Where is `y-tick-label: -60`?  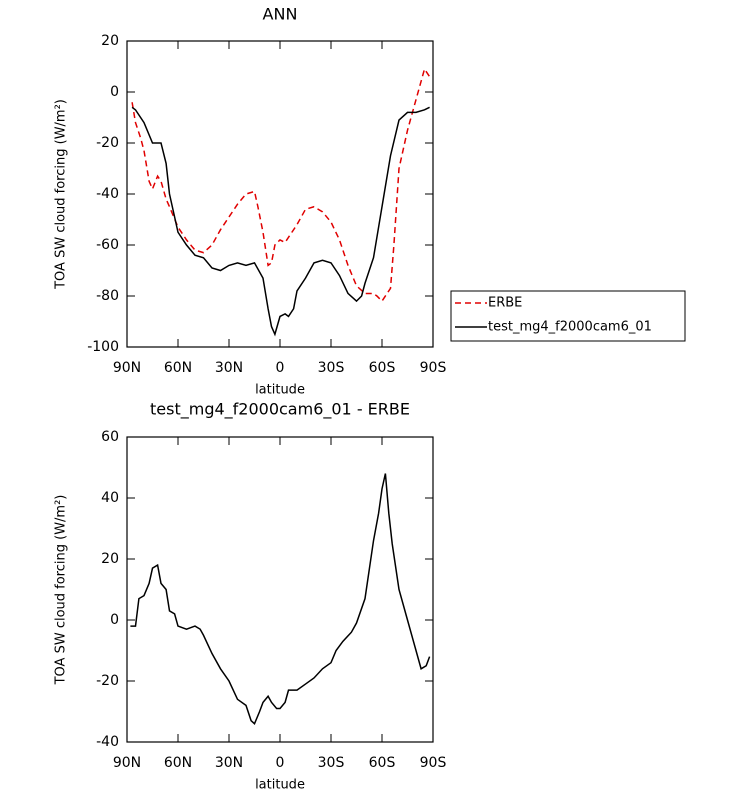 y-tick-label: -60 is located at coordinates (107, 245).